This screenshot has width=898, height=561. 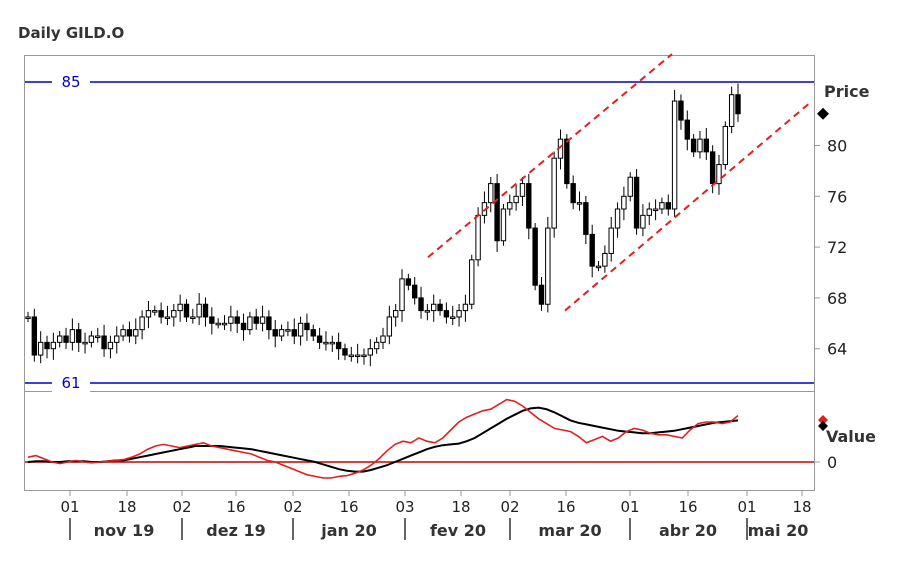 What do you see at coordinates (71, 33) in the screenshot?
I see `chart-title: Daily GILD.O` at bounding box center [71, 33].